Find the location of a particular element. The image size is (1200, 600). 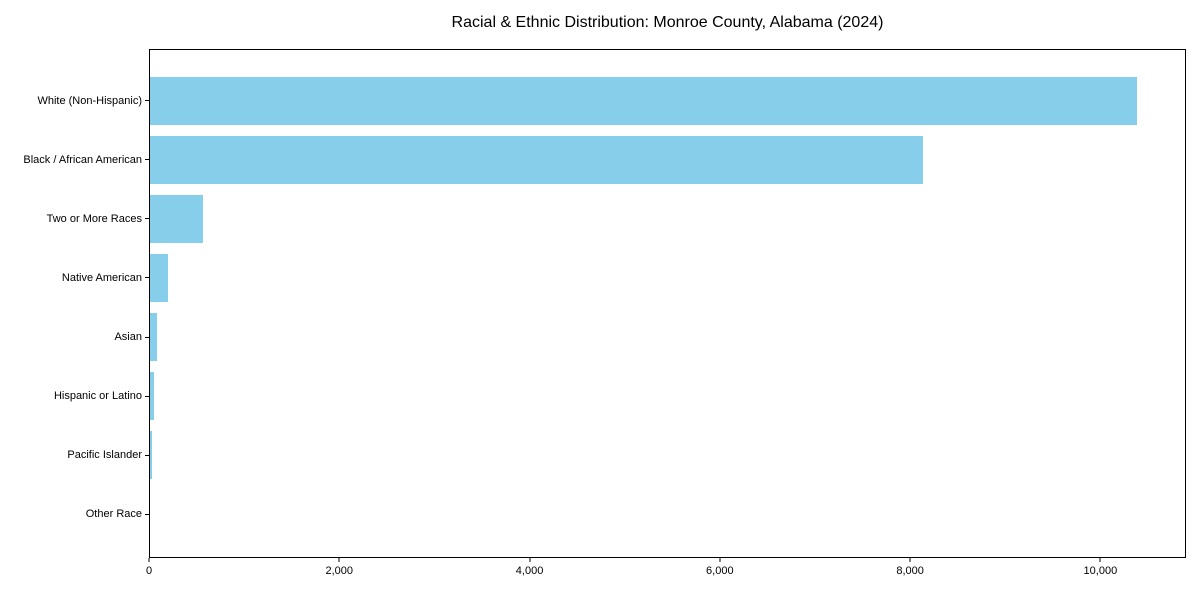

y-axis-row: Native American is located at coordinates (74, 277).